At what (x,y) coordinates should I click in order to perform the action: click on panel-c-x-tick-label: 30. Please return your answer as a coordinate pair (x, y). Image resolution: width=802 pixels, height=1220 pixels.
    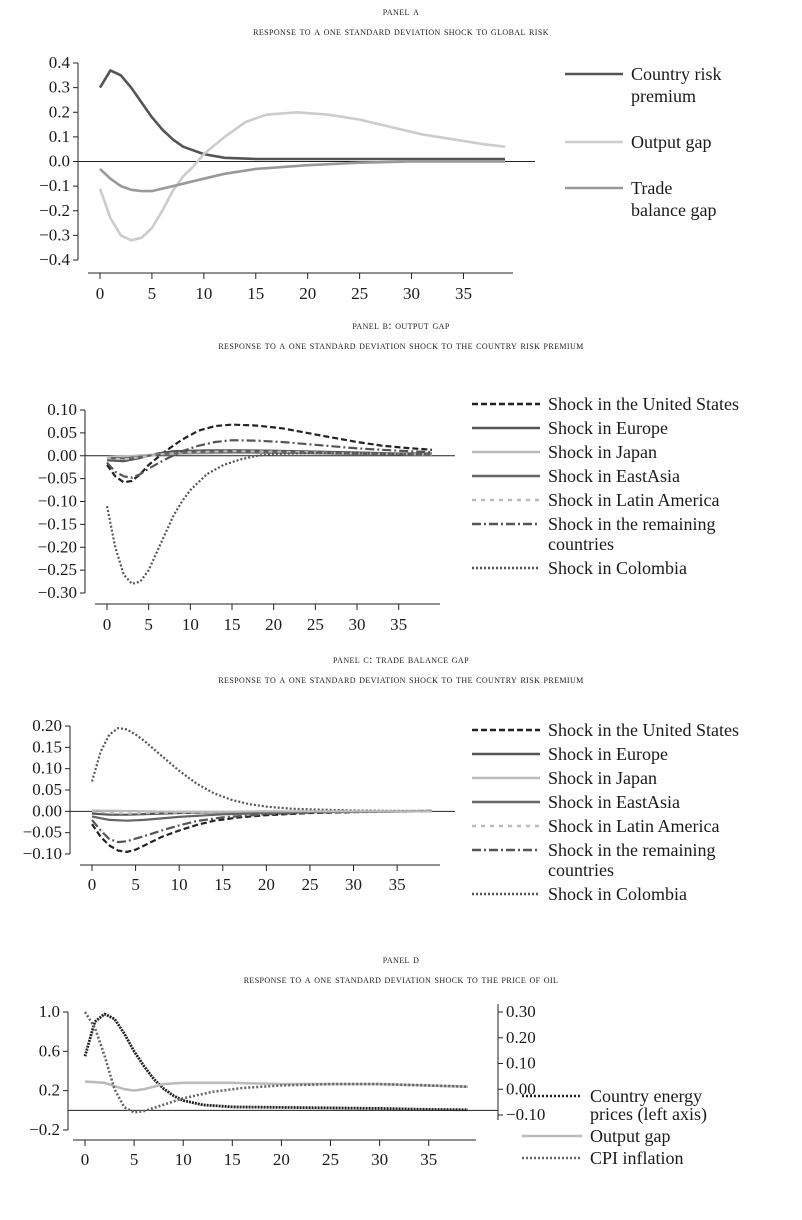
    Looking at the image, I should click on (353, 884).